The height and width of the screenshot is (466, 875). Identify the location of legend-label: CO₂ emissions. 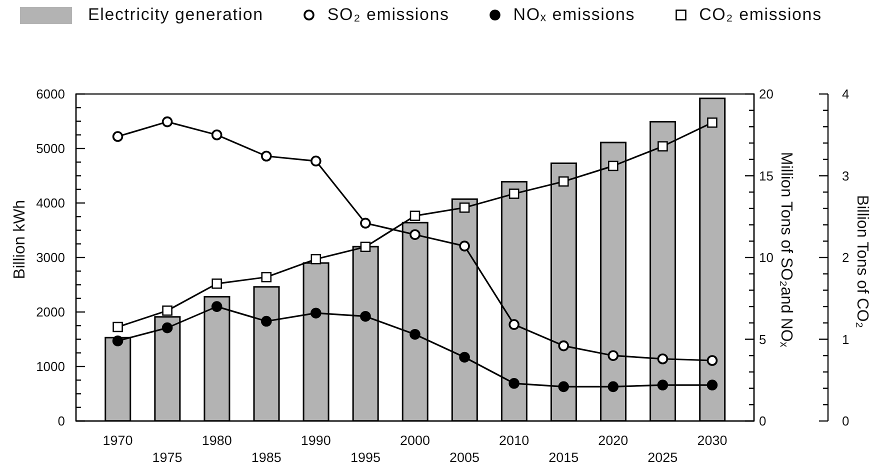
(760, 15).